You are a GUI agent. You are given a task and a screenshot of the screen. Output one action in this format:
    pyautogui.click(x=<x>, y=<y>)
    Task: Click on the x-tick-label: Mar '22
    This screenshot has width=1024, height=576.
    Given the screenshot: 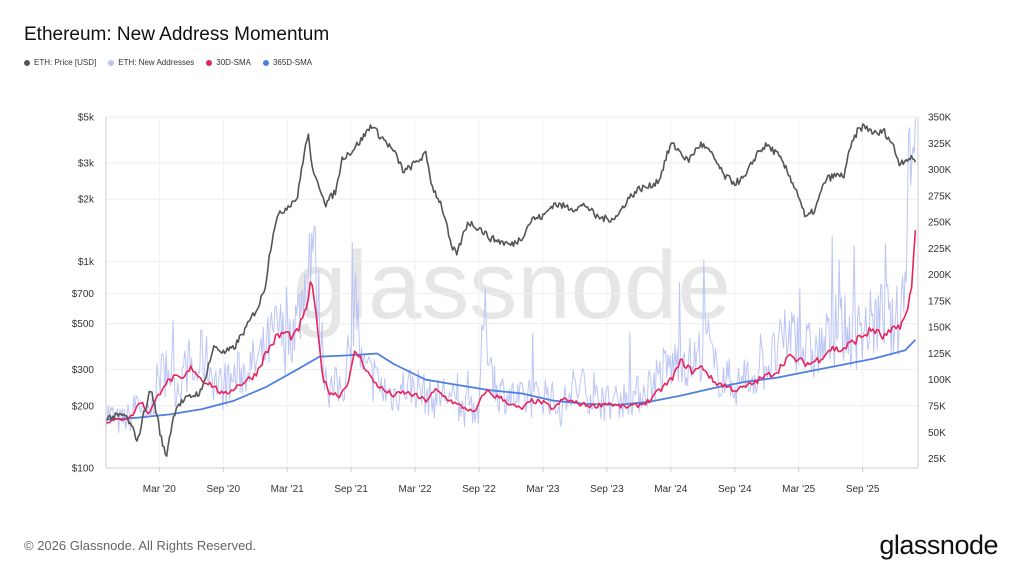 What is the action you would take?
    pyautogui.click(x=415, y=489)
    